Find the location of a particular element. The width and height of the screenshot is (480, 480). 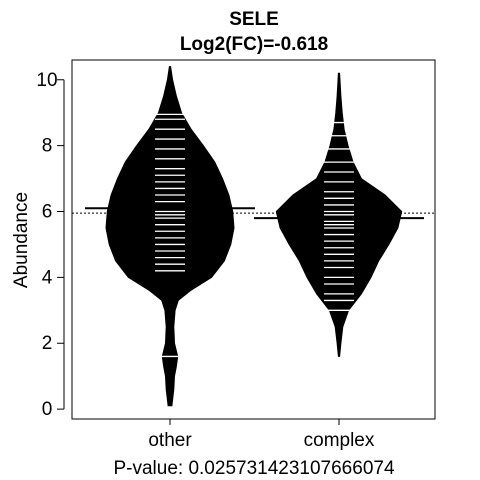

y-axis: 0 2 4 6 8 10 is located at coordinates (50, 245).